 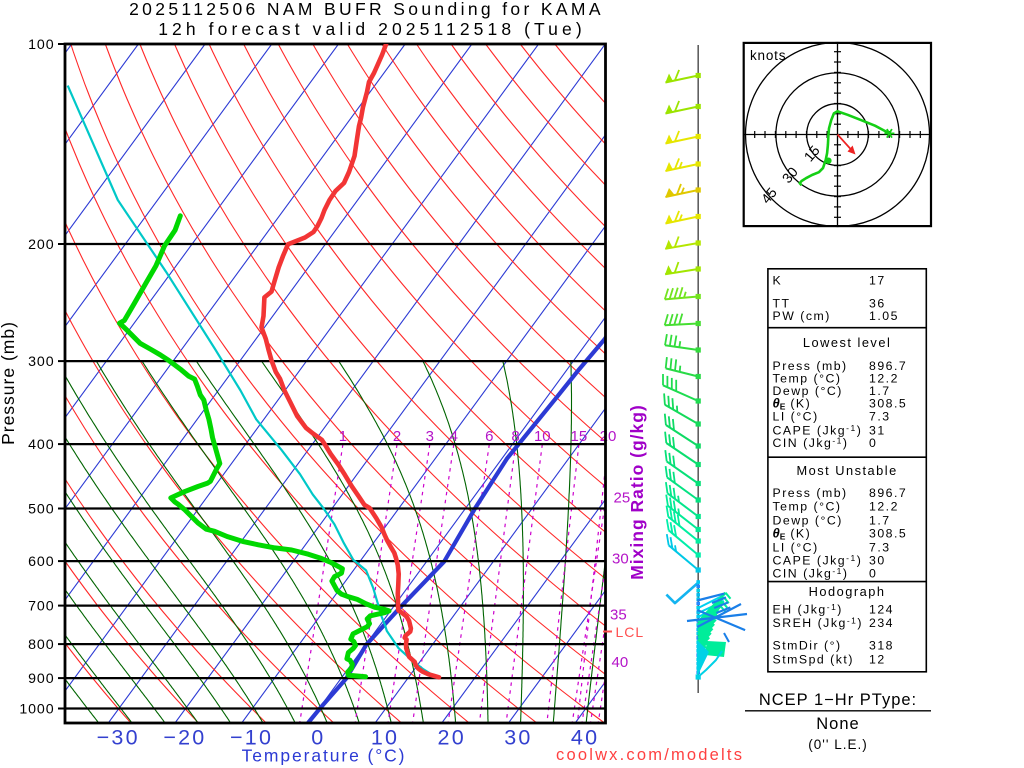 What do you see at coordinates (877, 280) in the screenshot?
I see `svg-text: 17` at bounding box center [877, 280].